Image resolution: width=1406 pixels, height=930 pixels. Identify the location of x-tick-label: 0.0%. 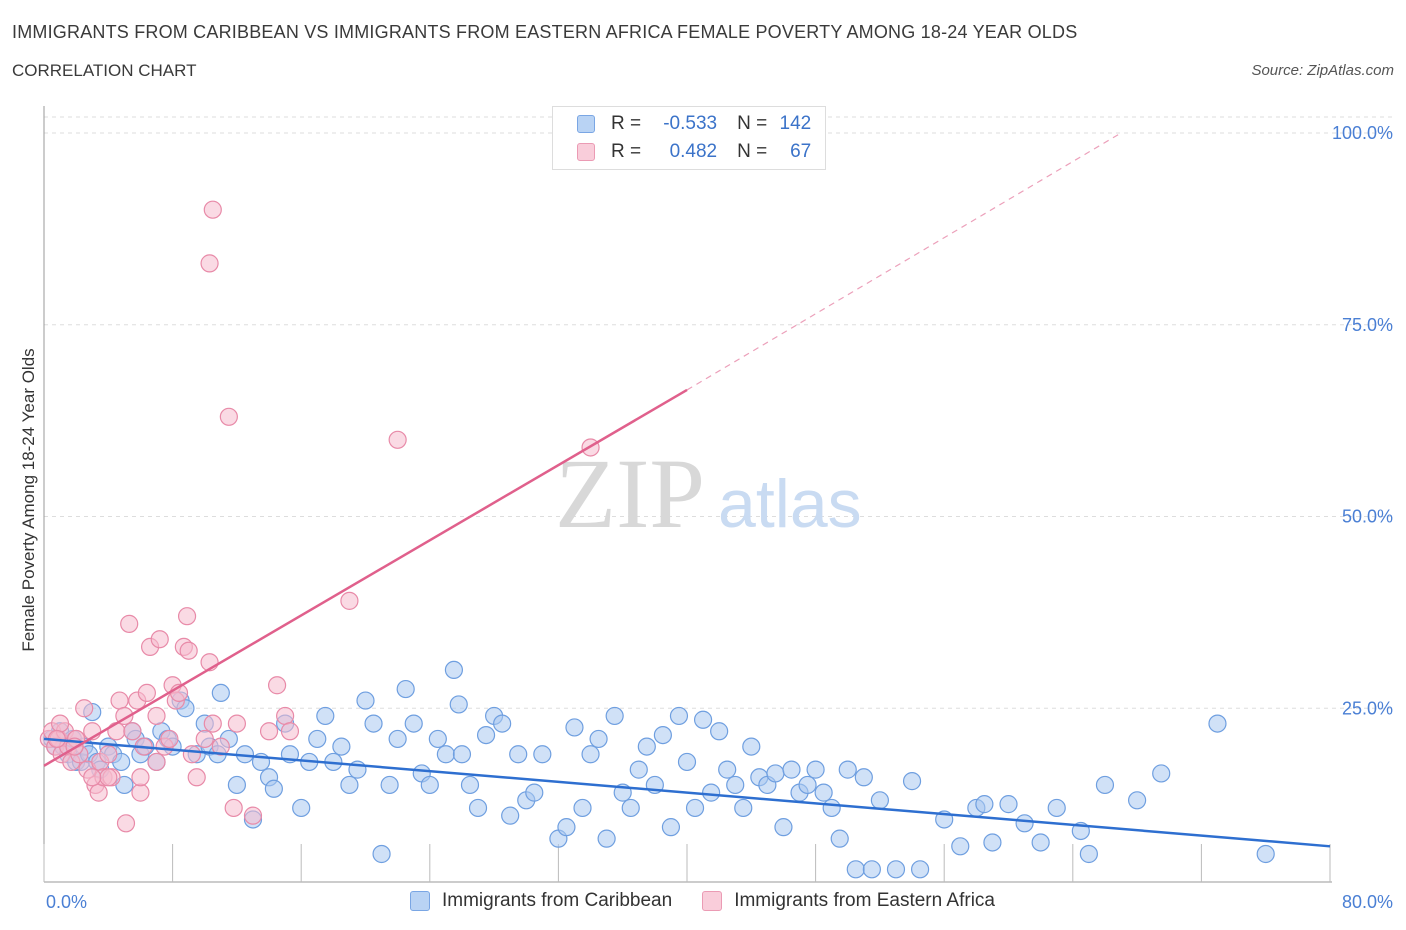
(66, 902).